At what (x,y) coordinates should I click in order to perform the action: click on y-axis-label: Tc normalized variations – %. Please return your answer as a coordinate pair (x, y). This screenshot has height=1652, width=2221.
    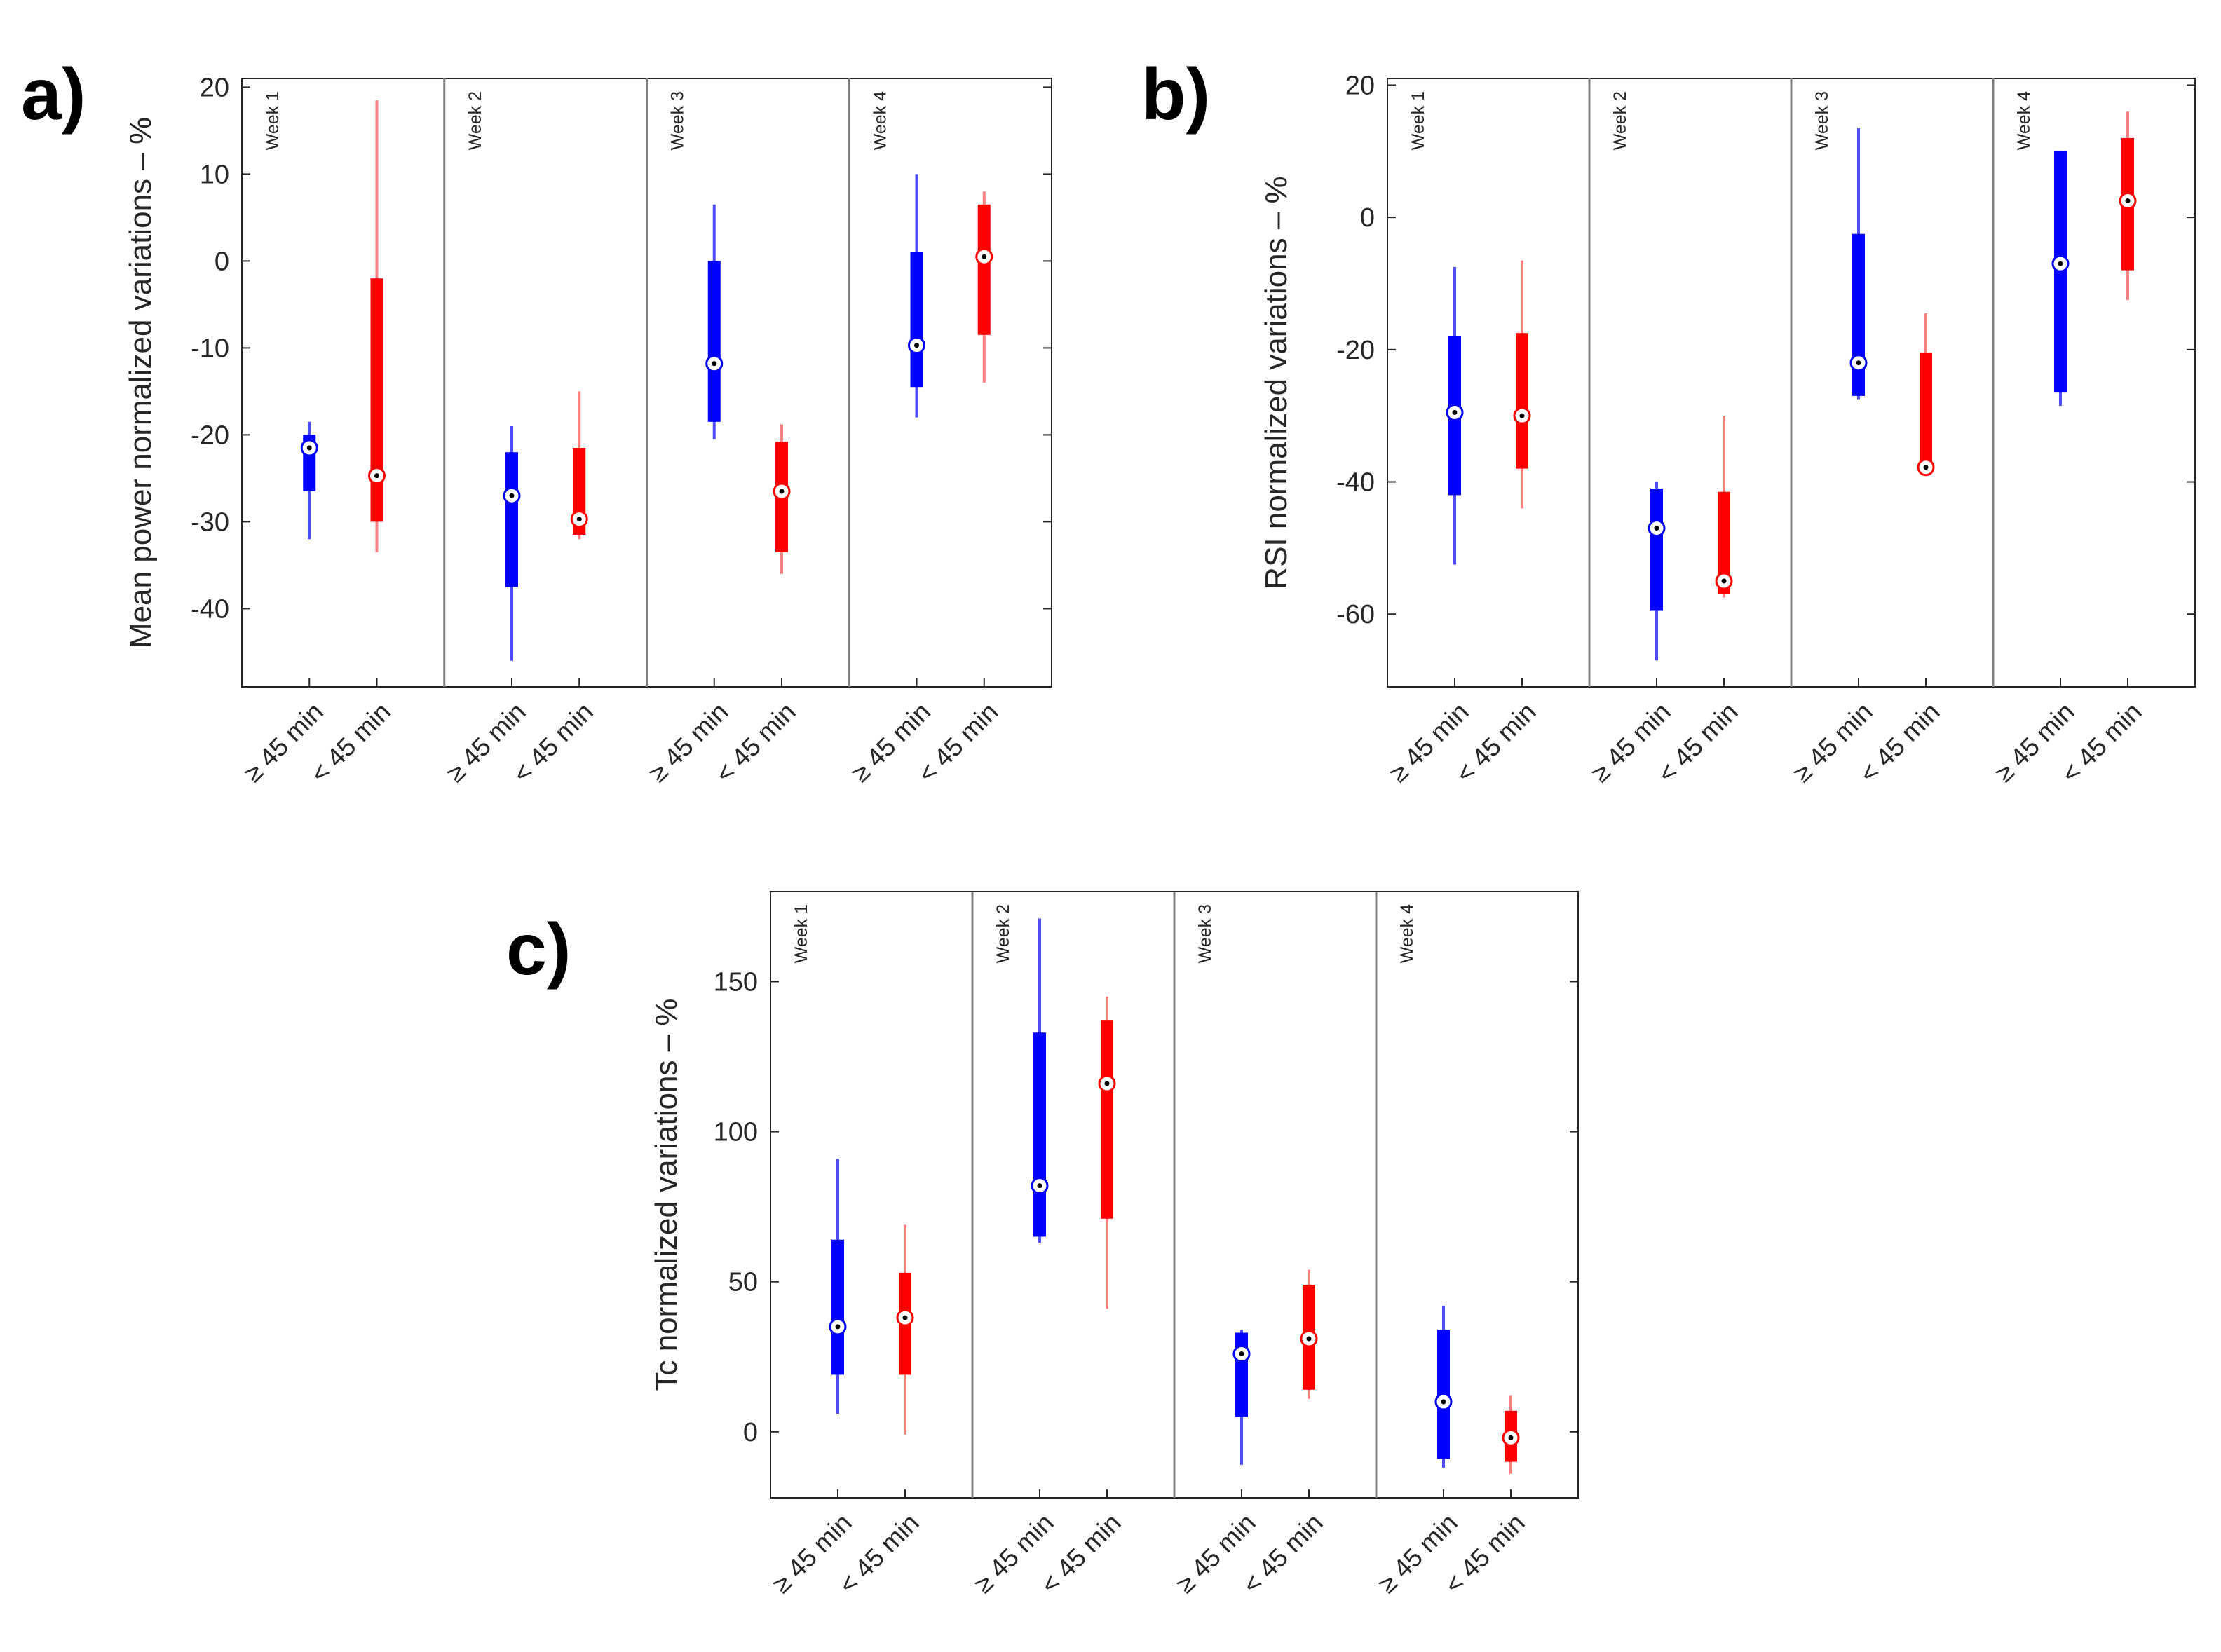
    Looking at the image, I should click on (667, 1194).